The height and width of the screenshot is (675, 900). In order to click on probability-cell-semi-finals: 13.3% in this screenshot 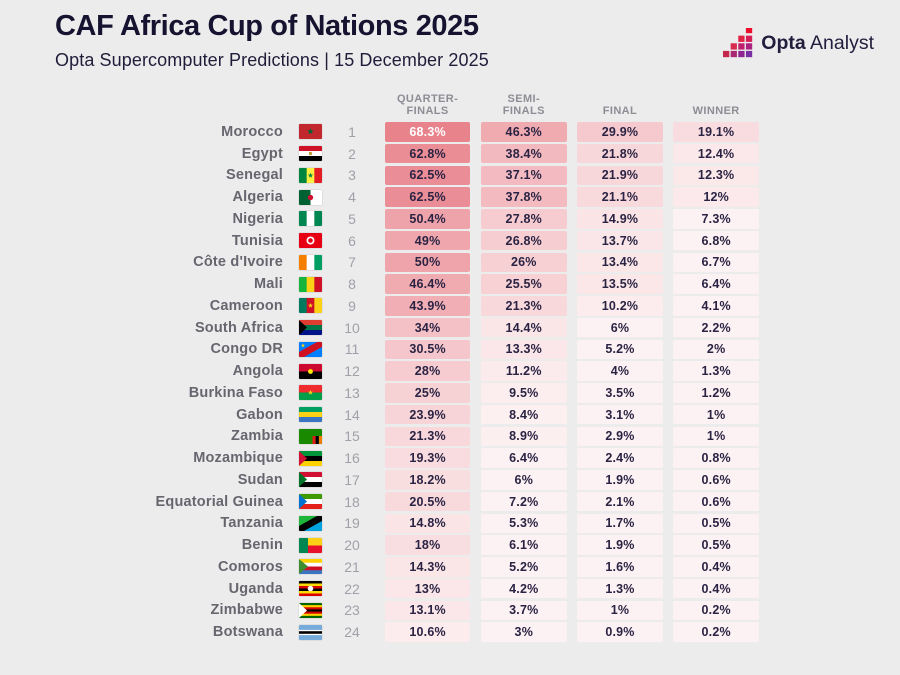, I will do `click(524, 349)`.